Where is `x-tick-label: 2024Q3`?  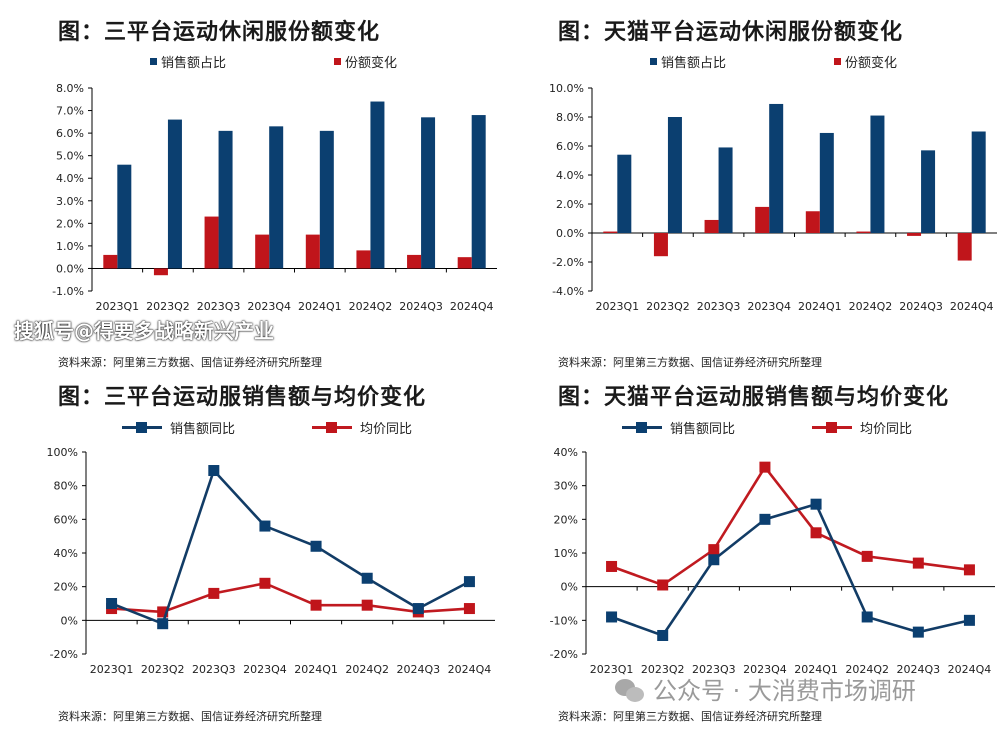
x-tick-label: 2024Q3 is located at coordinates (421, 306).